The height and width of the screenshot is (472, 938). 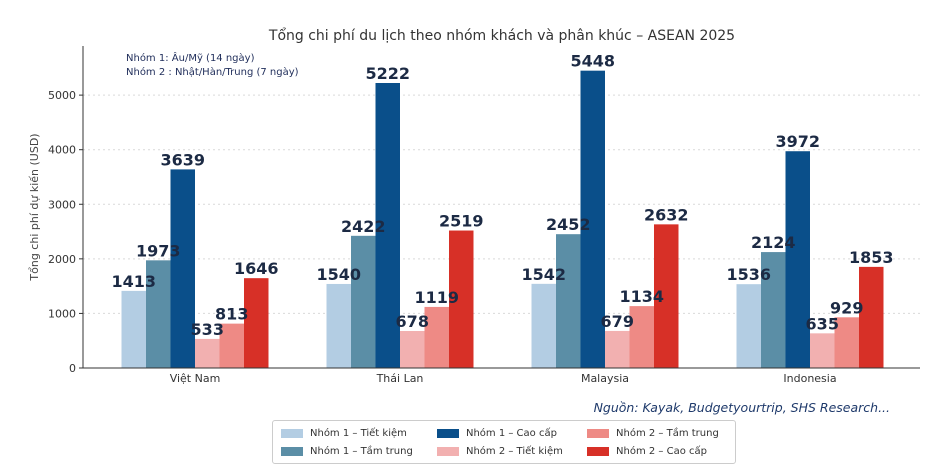 I want to click on data-label: 2422, so click(x=363, y=226).